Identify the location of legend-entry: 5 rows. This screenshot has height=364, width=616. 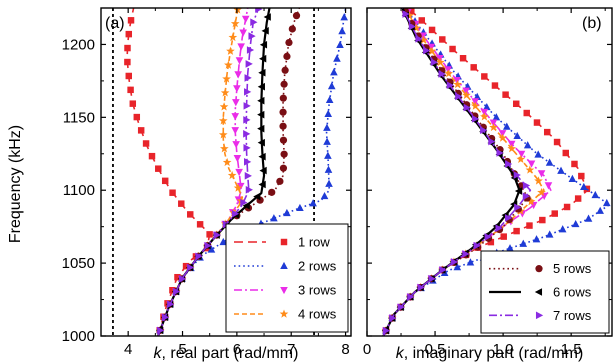
(540, 268).